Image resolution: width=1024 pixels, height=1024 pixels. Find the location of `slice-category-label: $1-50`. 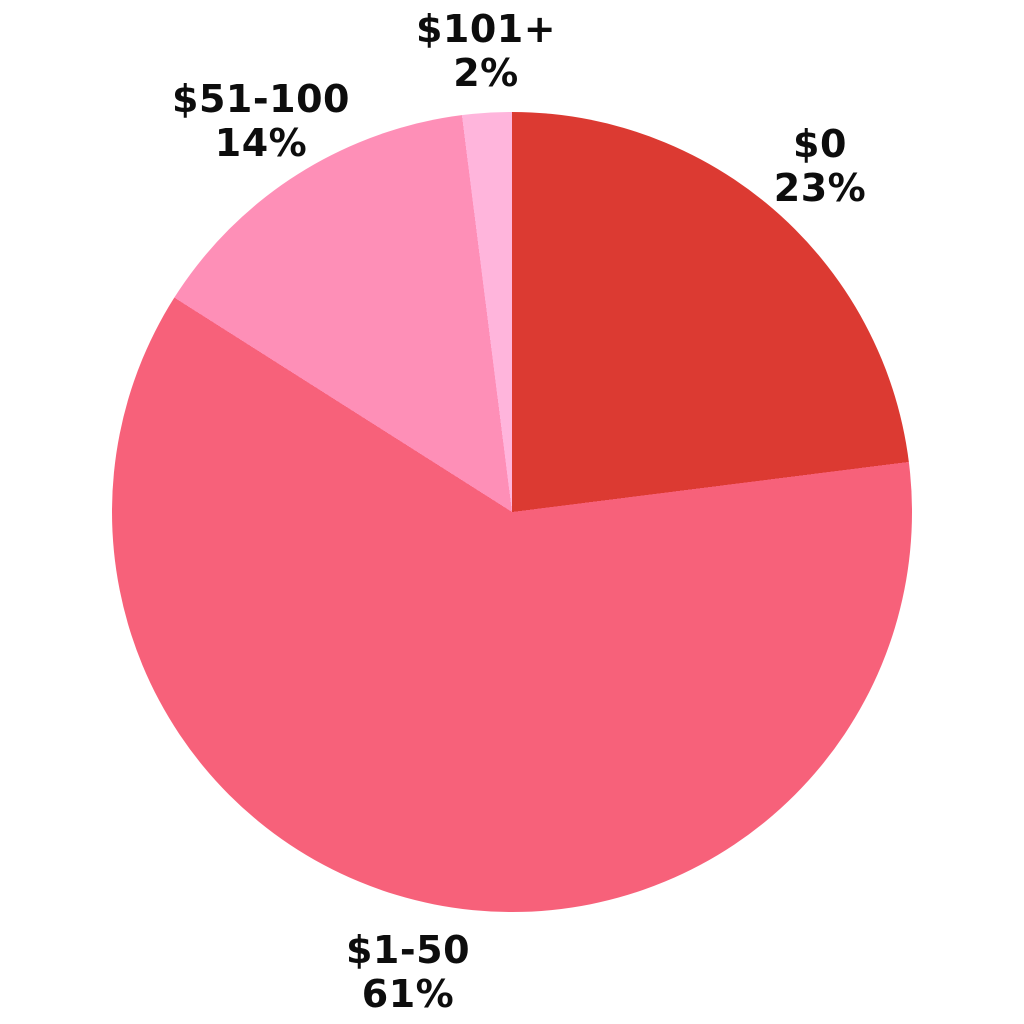

slice-category-label: $1-50 is located at coordinates (408, 950).